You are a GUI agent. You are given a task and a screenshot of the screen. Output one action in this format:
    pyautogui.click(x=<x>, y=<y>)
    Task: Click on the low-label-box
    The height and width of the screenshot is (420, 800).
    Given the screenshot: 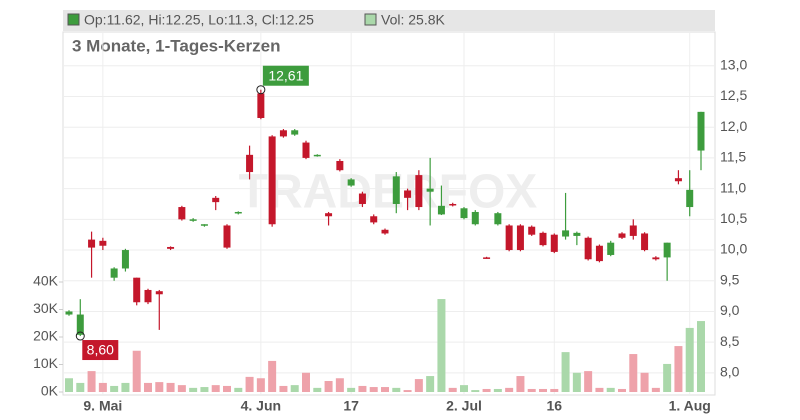 What is the action you would take?
    pyautogui.click(x=100, y=350)
    